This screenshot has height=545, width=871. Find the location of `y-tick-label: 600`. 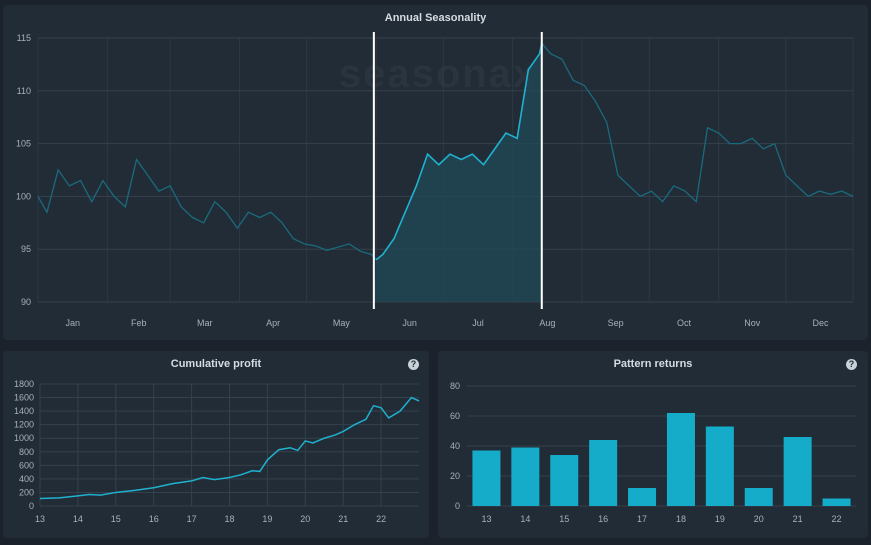

y-tick-label: 600 is located at coordinates (26, 465).